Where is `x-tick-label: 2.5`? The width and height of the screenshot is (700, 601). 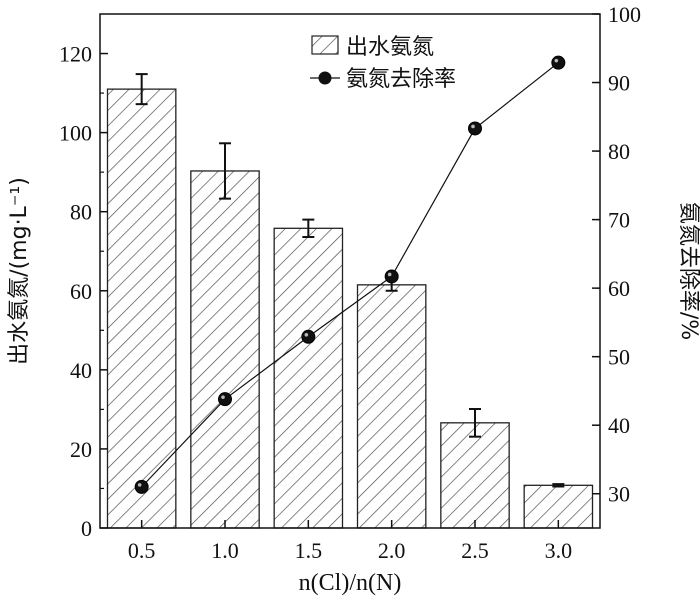 x-tick-label: 2.5 is located at coordinates (475, 550).